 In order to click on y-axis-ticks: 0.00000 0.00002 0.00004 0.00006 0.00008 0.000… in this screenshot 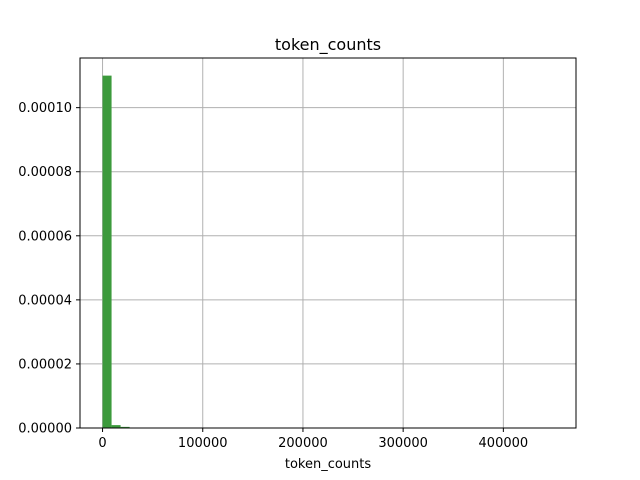, I will do `click(49, 269)`.